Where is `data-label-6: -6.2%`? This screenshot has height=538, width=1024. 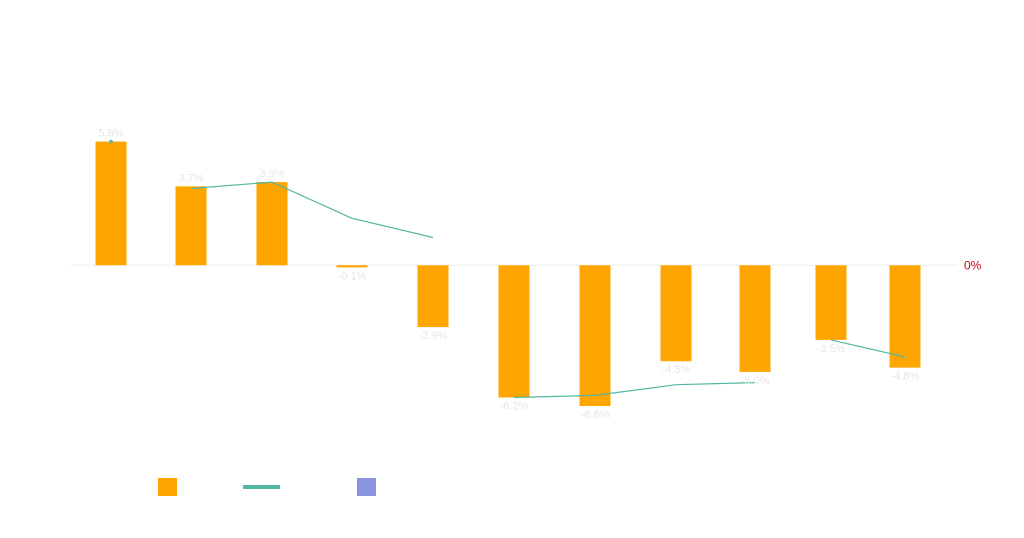 data-label-6: -6.2% is located at coordinates (514, 406).